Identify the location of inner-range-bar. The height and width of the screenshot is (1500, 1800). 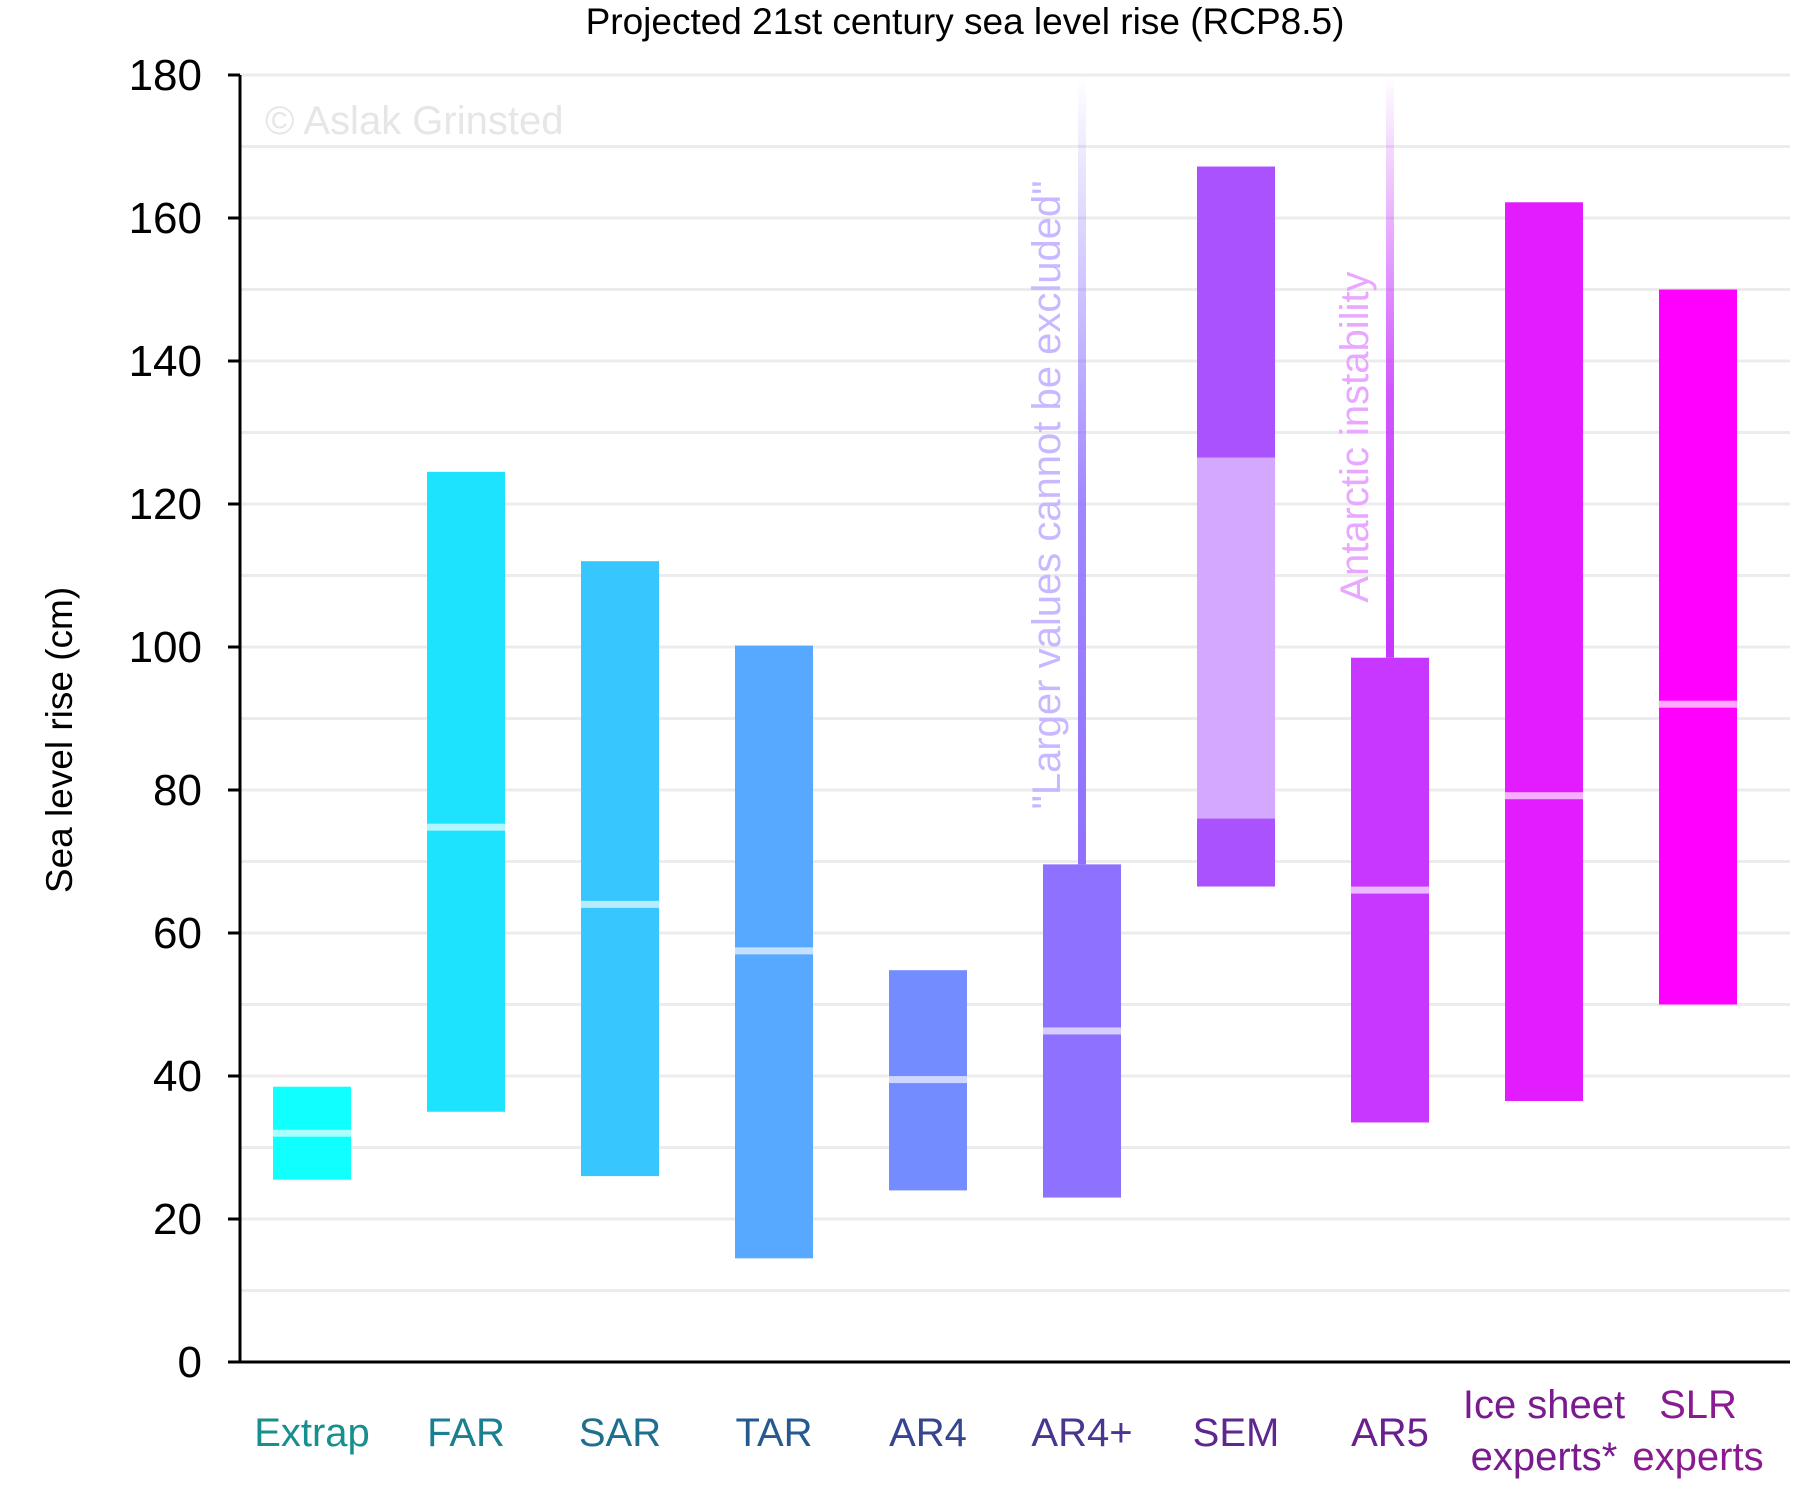
(1236, 638).